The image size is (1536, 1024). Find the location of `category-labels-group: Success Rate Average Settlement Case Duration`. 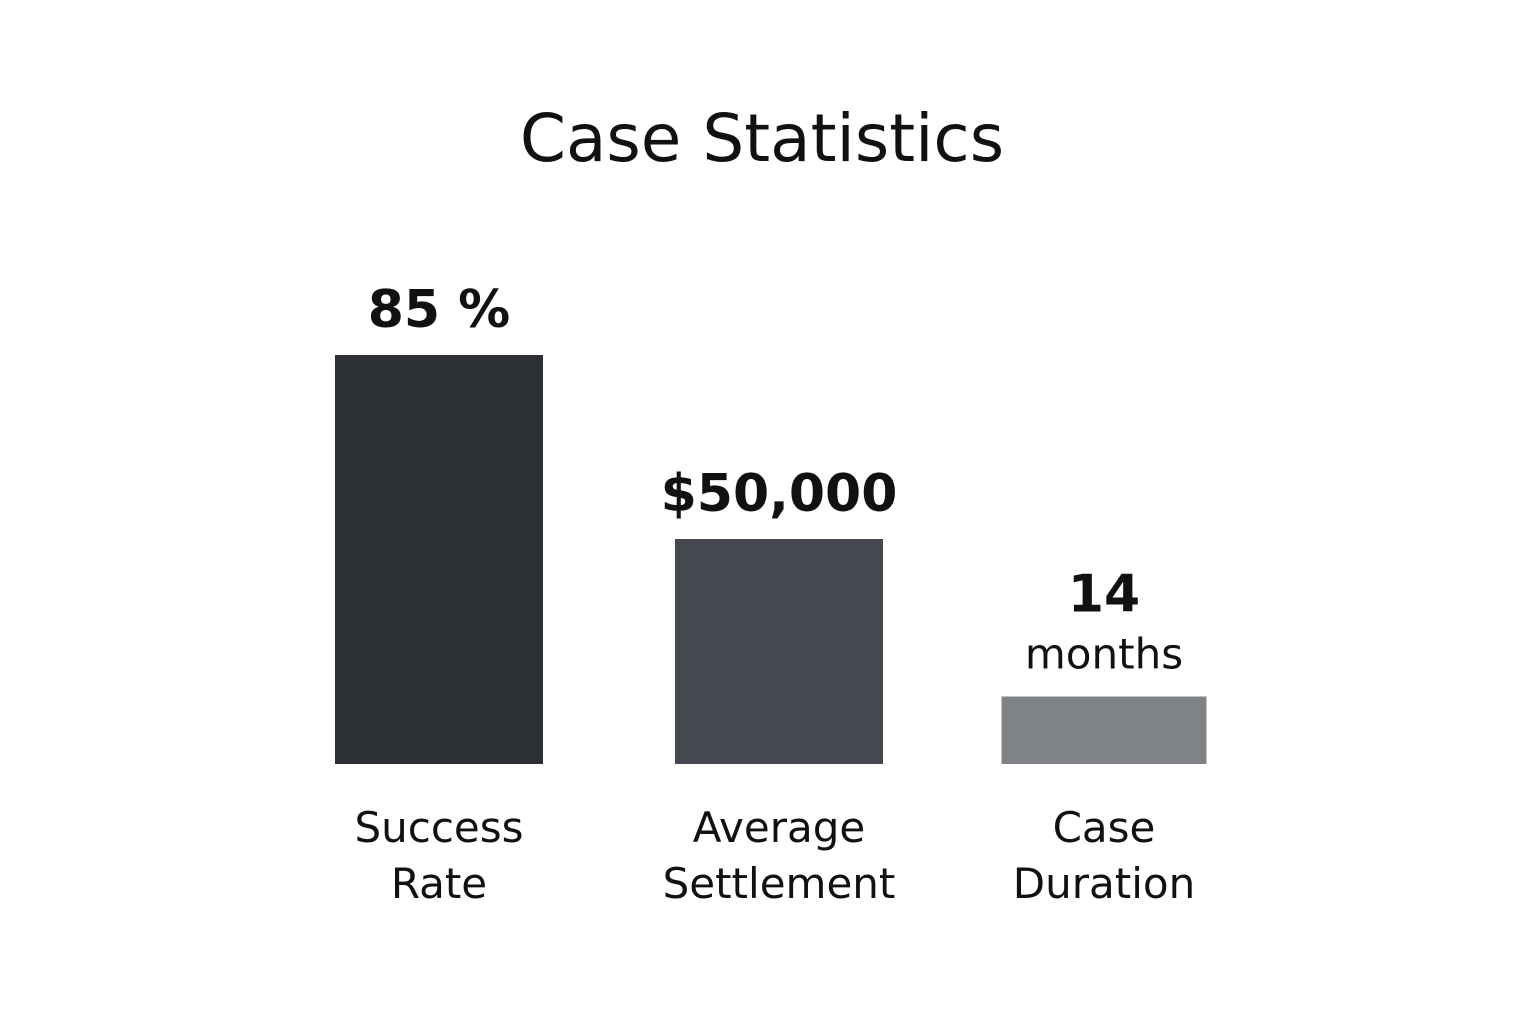

category-labels-group: Success Rate Average Settlement Case Duration is located at coordinates (774, 855).